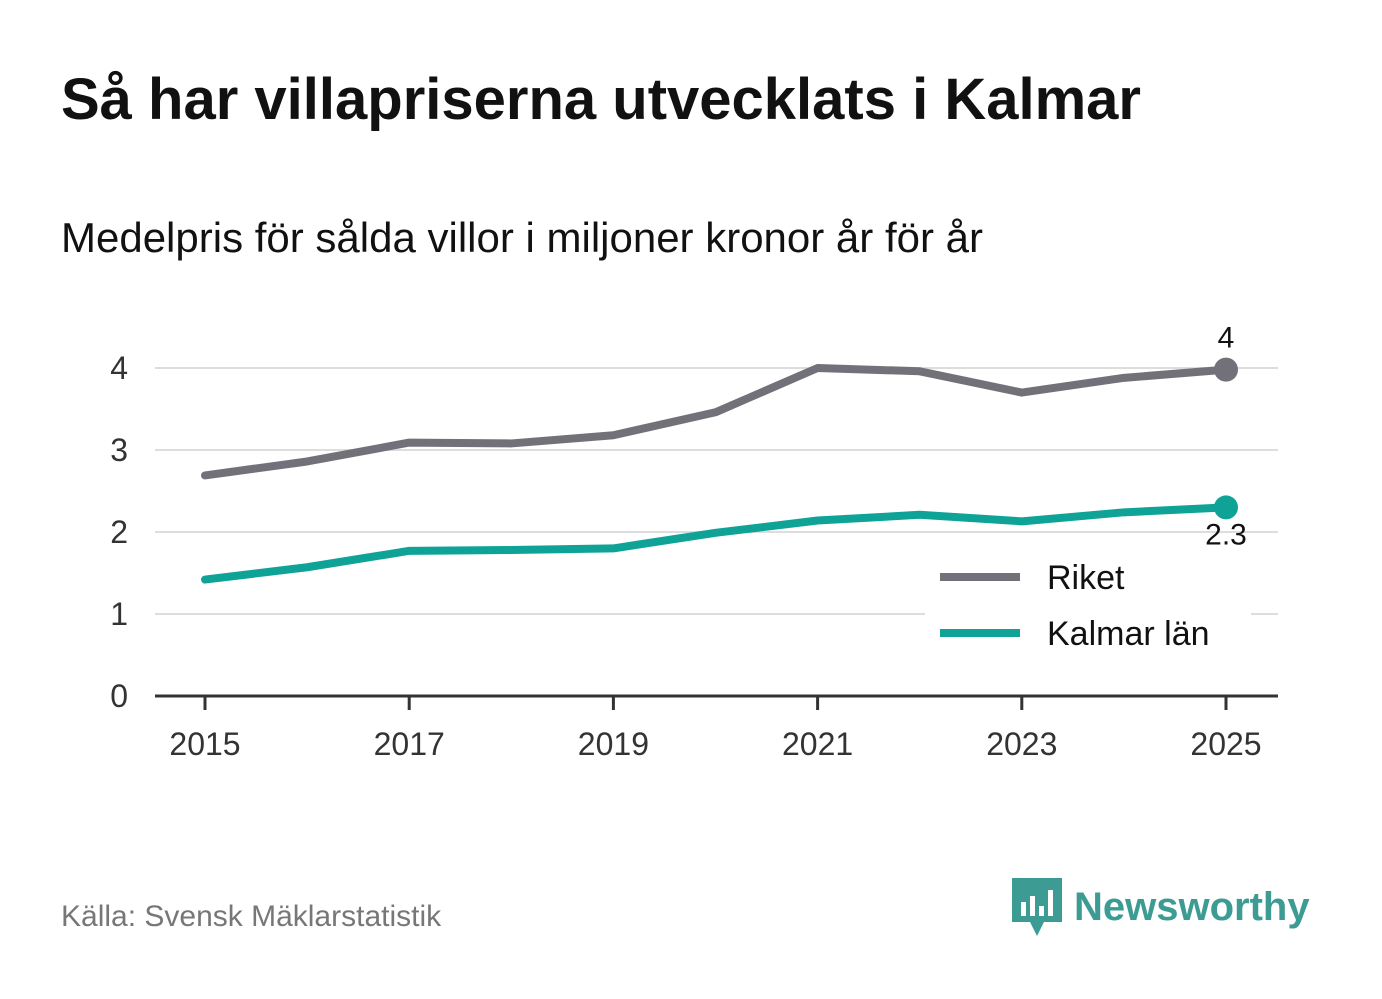 The image size is (1382, 999). What do you see at coordinates (1192, 906) in the screenshot?
I see `brand-name: Newsworthy` at bounding box center [1192, 906].